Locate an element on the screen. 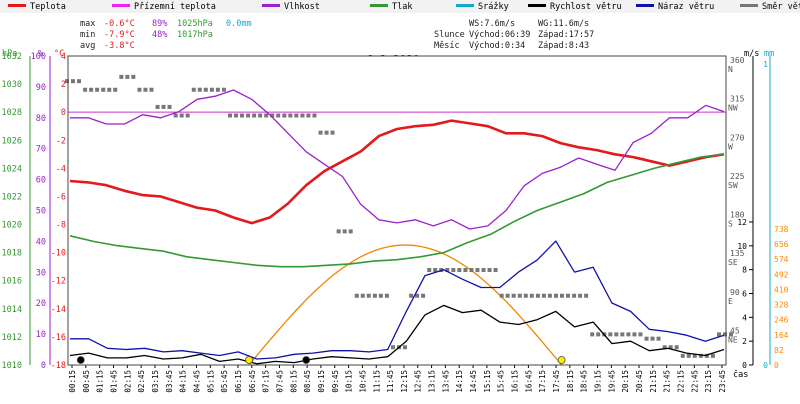 This screenshot has height=404, width=800. humidity-axis-tick: 100 is located at coordinates (38, 57).